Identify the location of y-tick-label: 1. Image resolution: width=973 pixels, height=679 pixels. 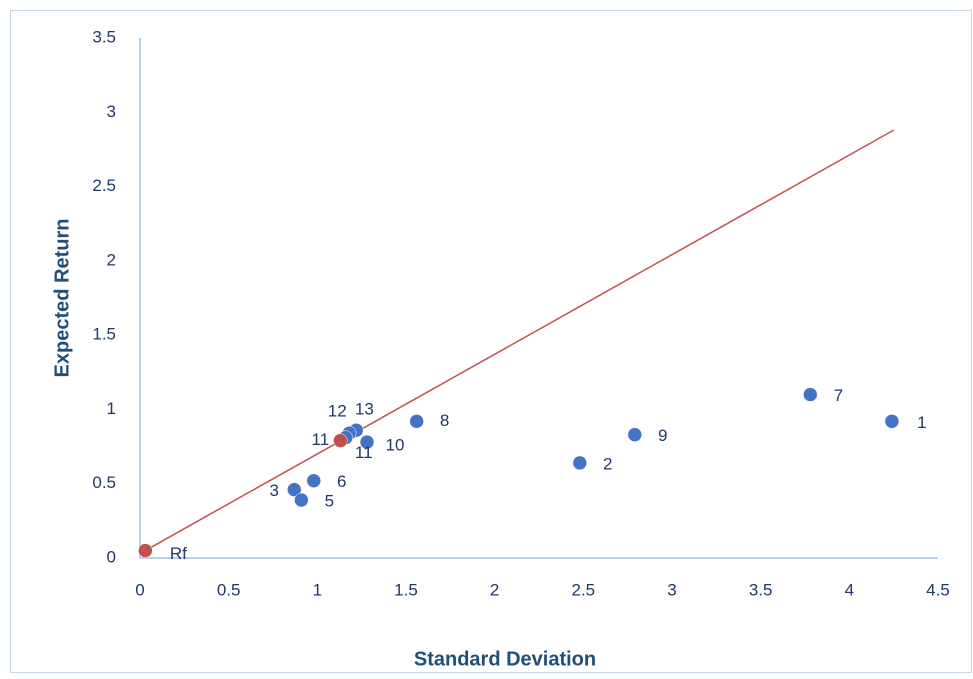
(111, 408).